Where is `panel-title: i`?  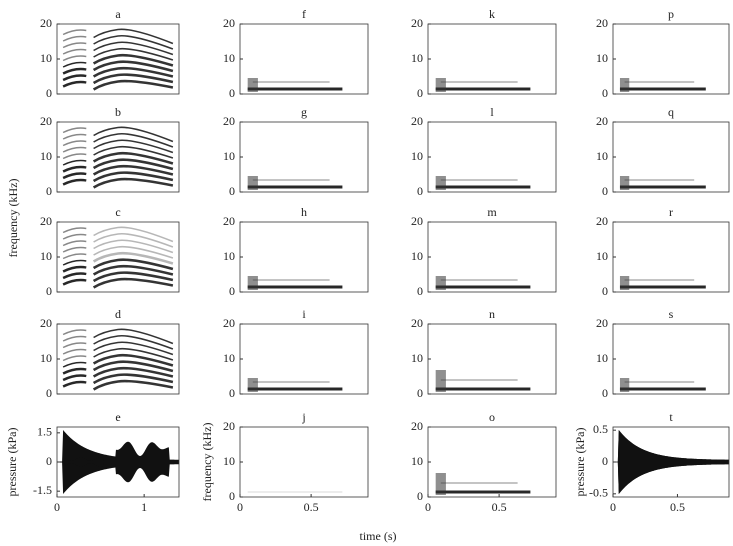 panel-title: i is located at coordinates (304, 314).